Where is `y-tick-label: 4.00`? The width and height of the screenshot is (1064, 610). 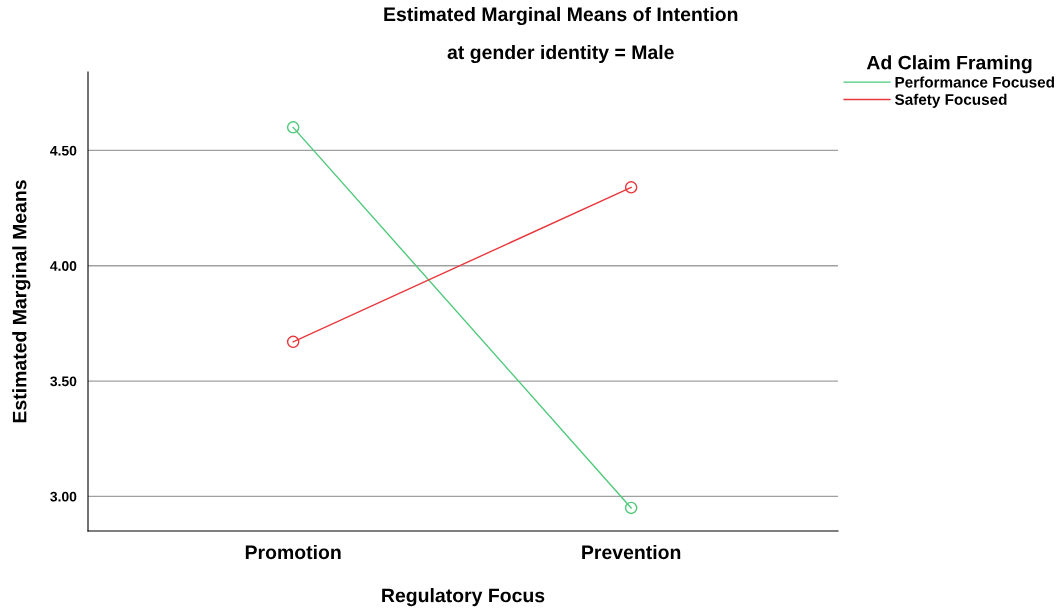 y-tick-label: 4.00 is located at coordinates (63, 266).